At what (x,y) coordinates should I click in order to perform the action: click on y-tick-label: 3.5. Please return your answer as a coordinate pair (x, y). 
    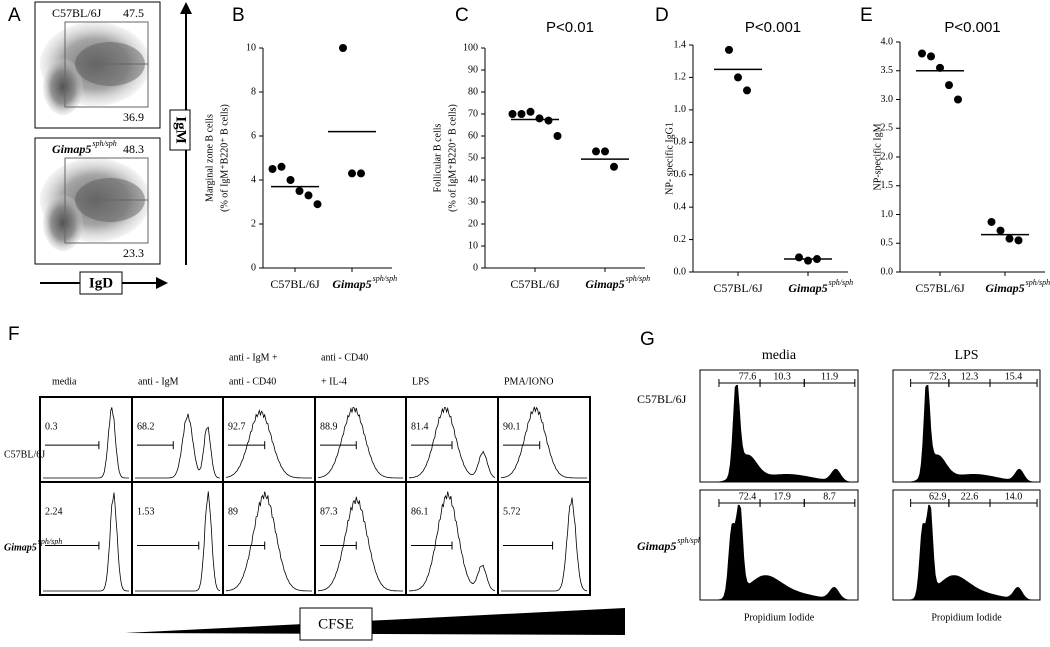
    Looking at the image, I should click on (887, 70).